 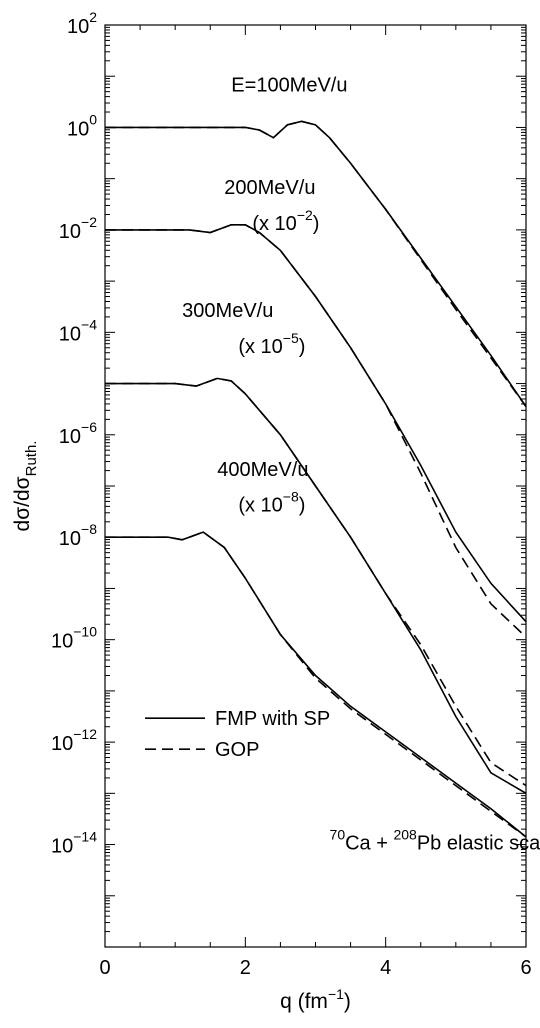 I want to click on annotation-s300: (x 10−5), so click(x=271, y=344).